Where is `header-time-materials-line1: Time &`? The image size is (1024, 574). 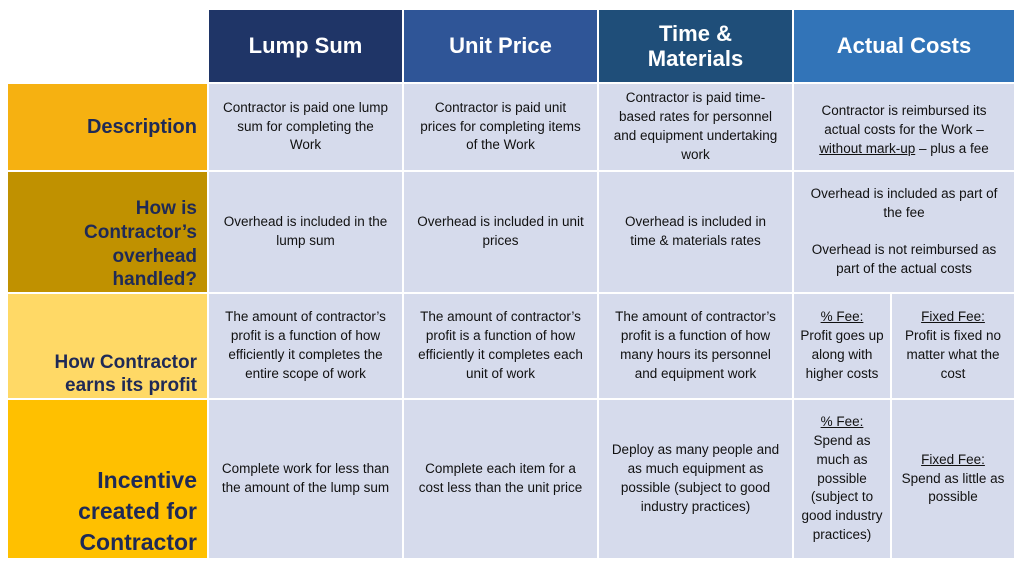
header-time-materials-line1: Time & is located at coordinates (695, 33).